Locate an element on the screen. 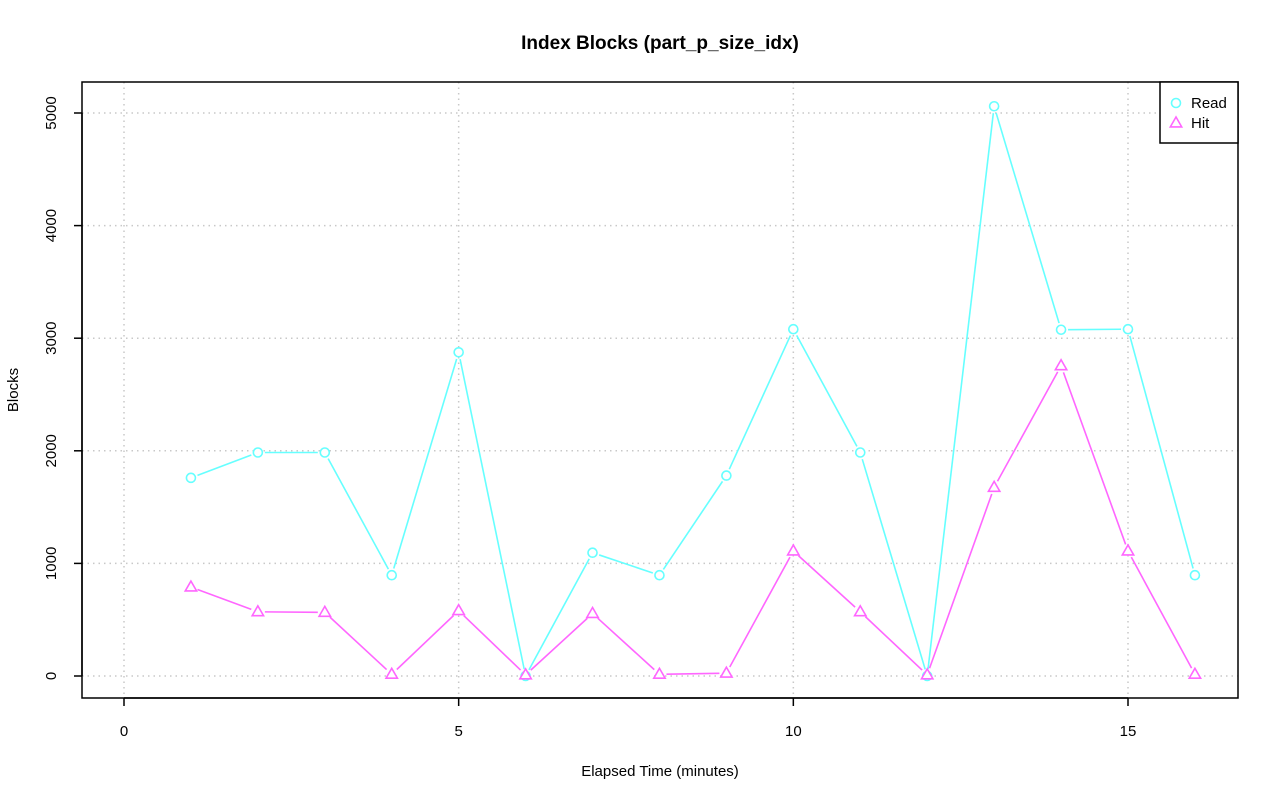  legend-item-hit: Hit is located at coordinates (1189, 123).